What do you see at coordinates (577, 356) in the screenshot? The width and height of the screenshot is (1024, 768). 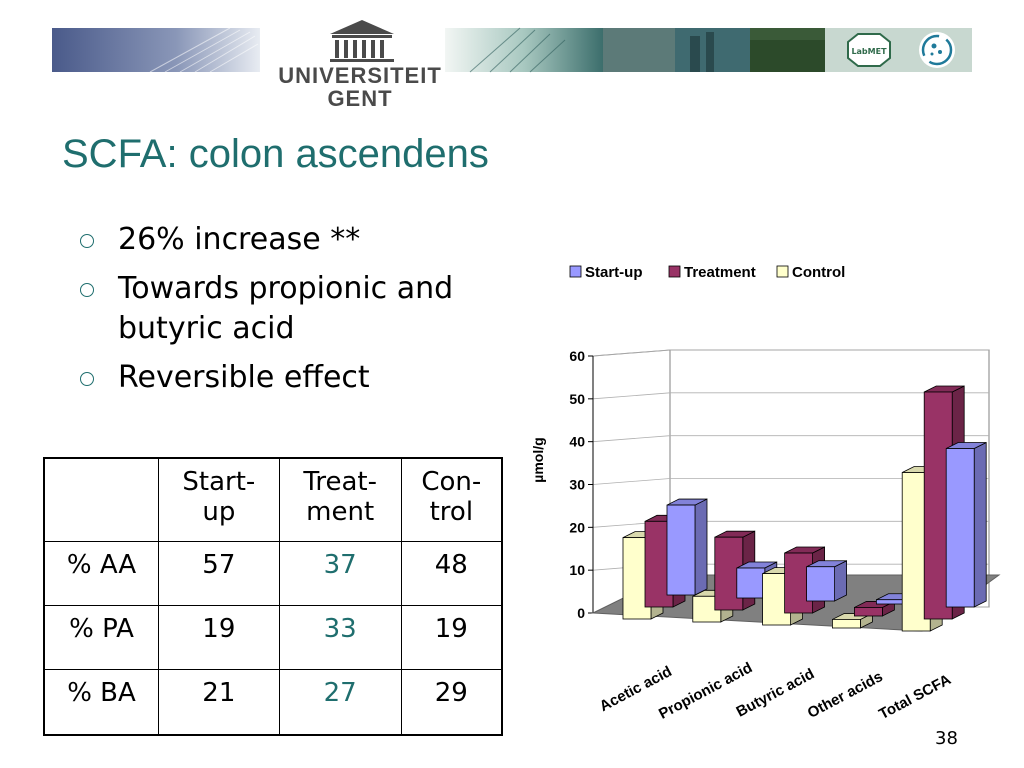 I see `y-tick-label: 60` at bounding box center [577, 356].